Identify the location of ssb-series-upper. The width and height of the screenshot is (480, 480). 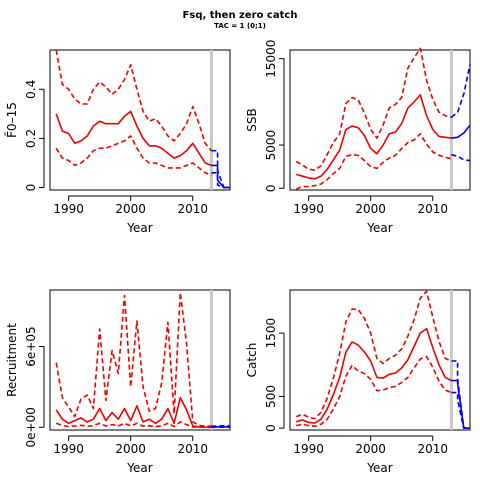
(373, 109).